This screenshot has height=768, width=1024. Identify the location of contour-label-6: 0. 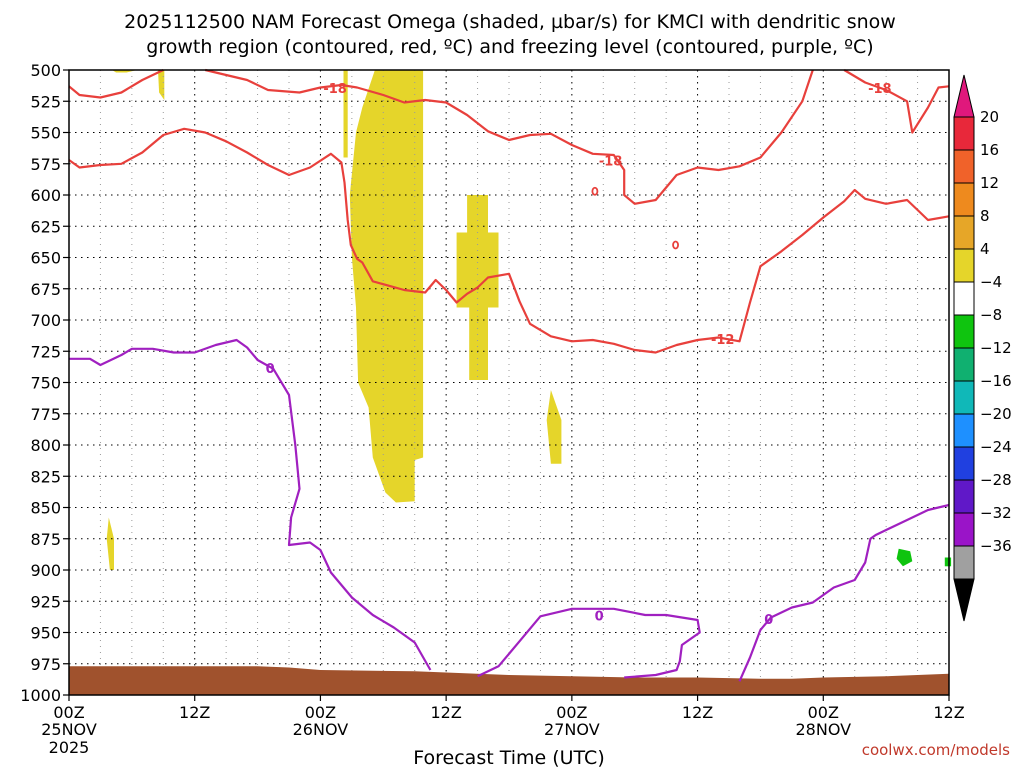
(768, 620).